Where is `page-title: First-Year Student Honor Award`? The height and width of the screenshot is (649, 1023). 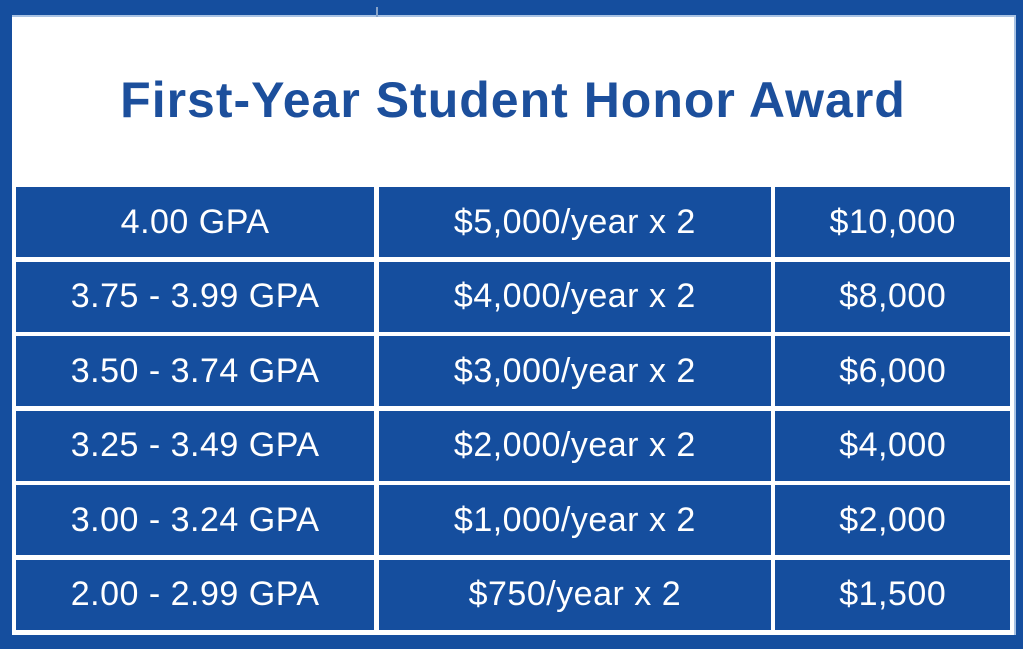
page-title: First-Year Student Honor Award is located at coordinates (513, 99).